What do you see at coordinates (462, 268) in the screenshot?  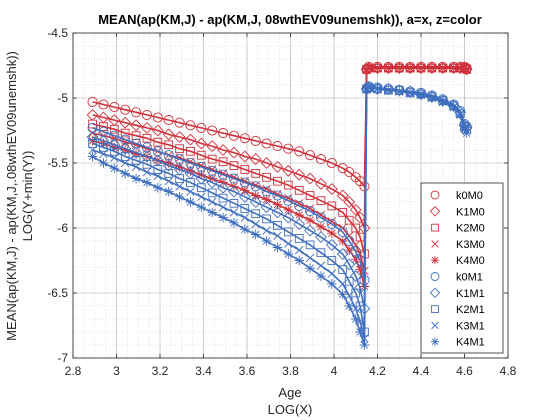 I see `legend: k0M0 K1M0 K2M0 K3M0 K4M0 k0M1 K1M1 K2M1 K3M1 K4M1` at bounding box center [462, 268].